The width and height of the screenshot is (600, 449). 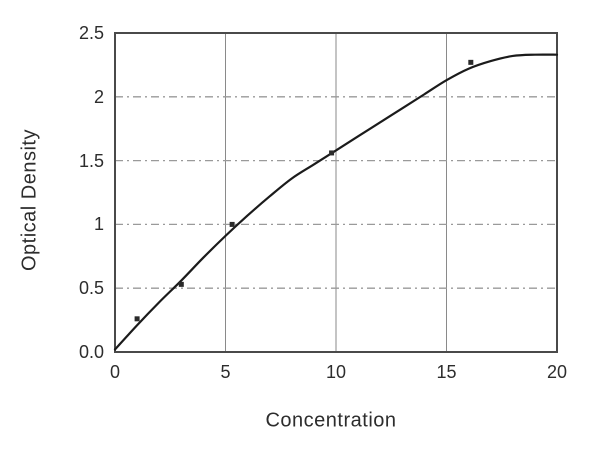 I want to click on y-tick-label: 2.5, so click(x=91, y=33).